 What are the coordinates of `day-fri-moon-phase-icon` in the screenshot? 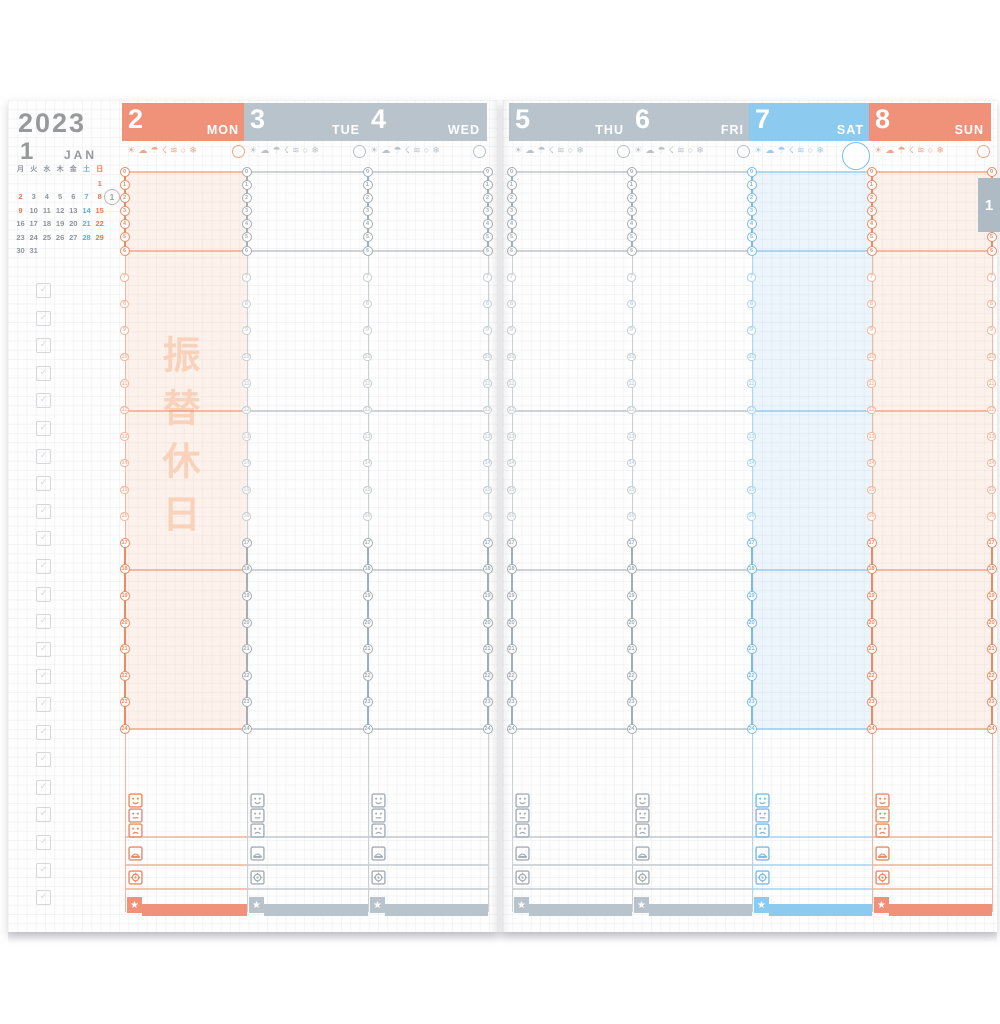 It's located at (743, 151).